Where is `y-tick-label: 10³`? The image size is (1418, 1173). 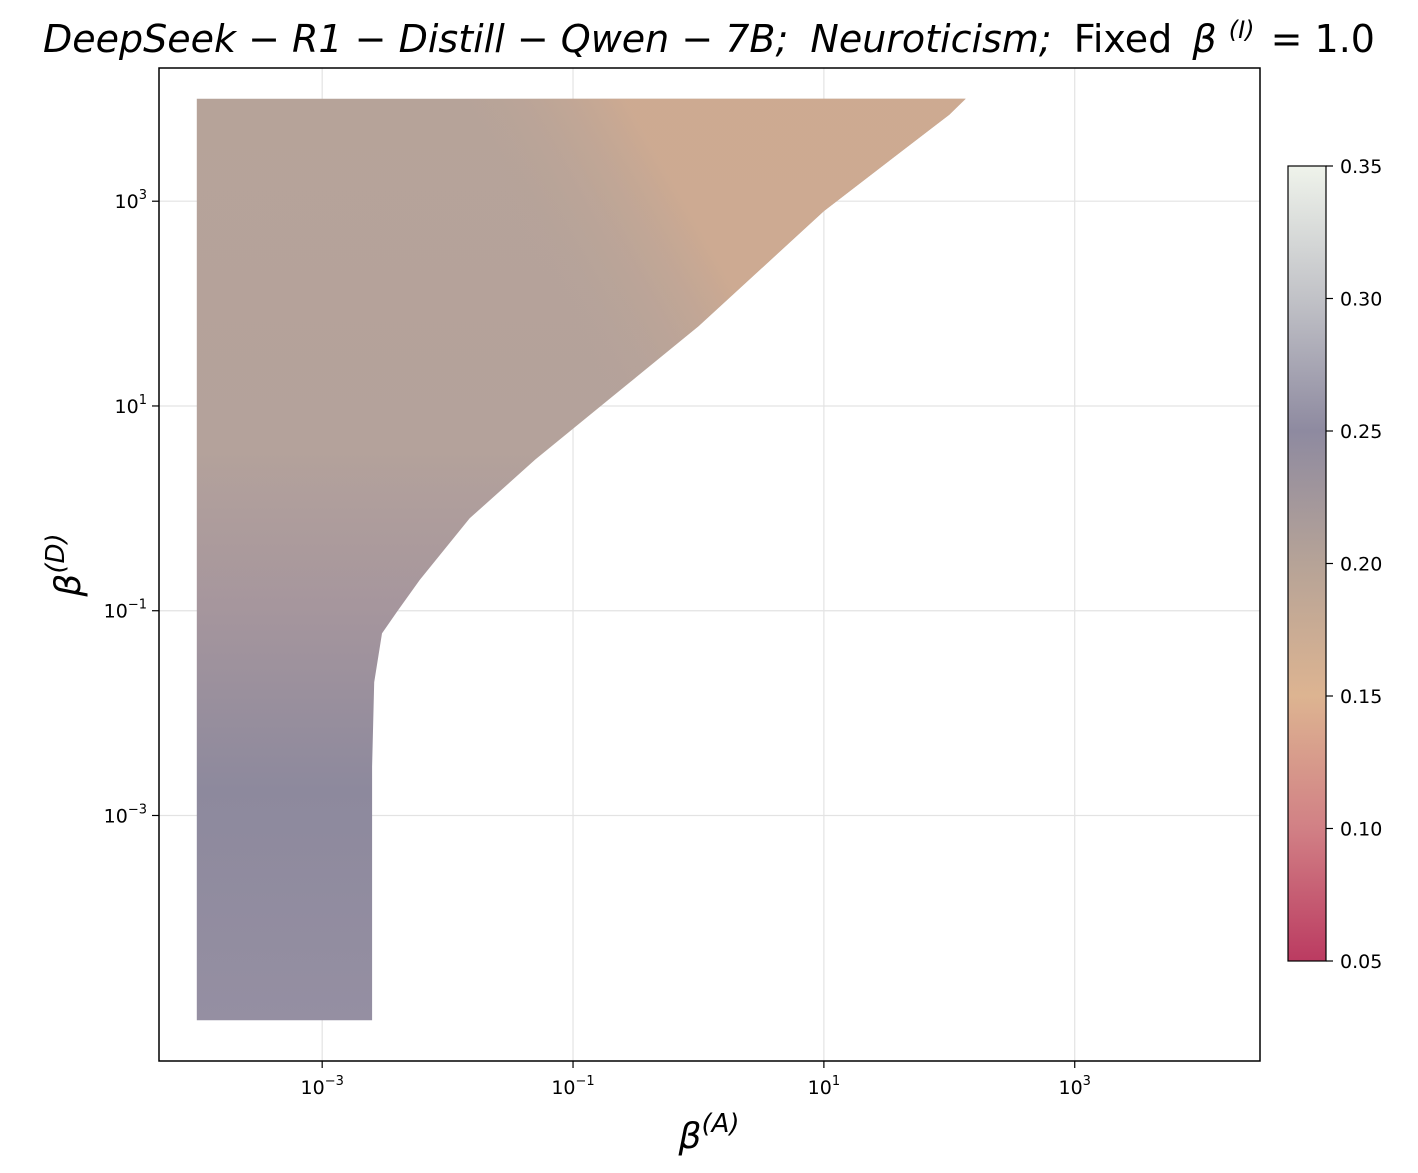 y-tick-label: 10³ is located at coordinates (131, 200).